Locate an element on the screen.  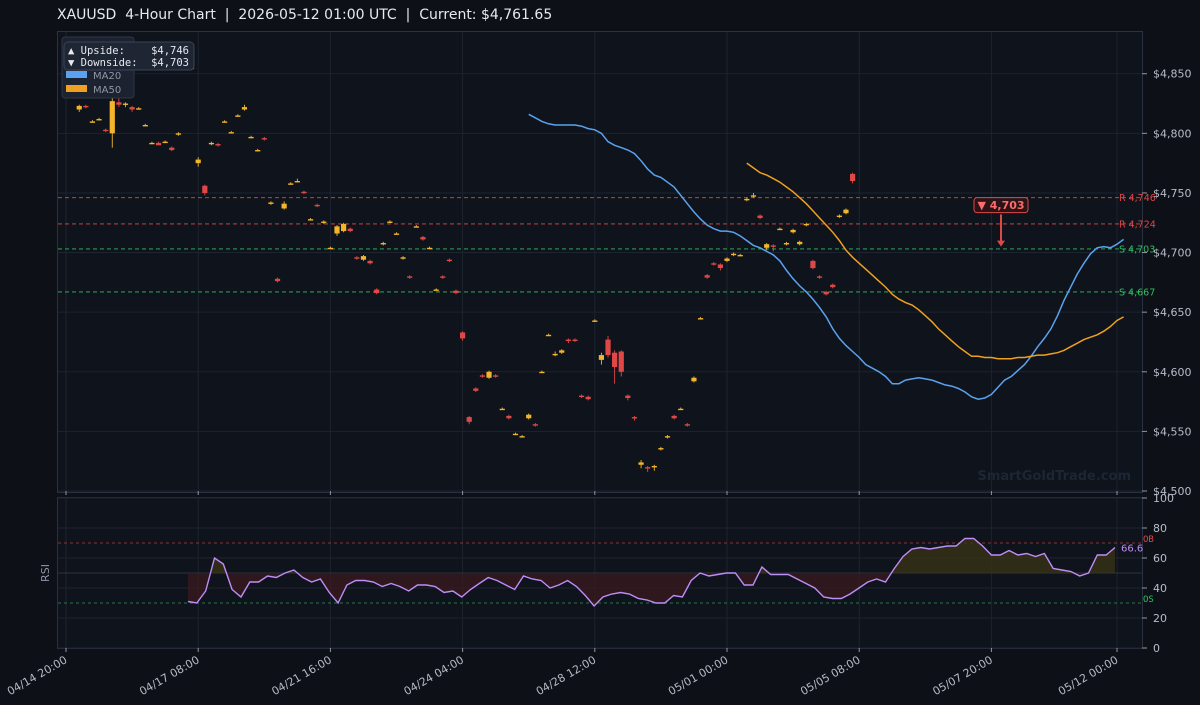
time-tick-label: 05/05 08:00 is located at coordinates (830, 675).